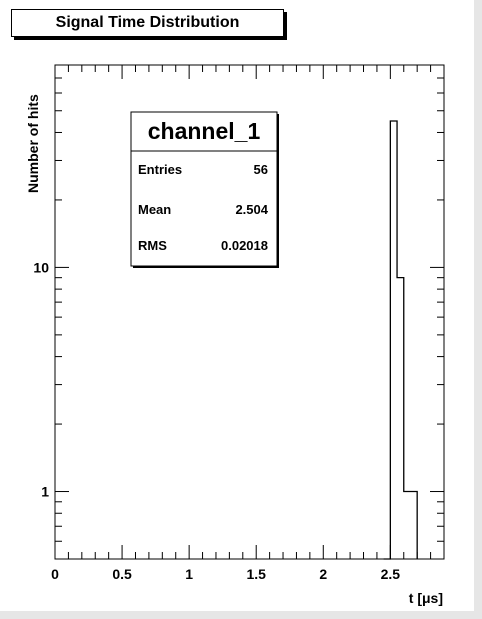 This screenshot has width=482, height=619. What do you see at coordinates (154, 209) in the screenshot?
I see `stats-mean-label: Mean` at bounding box center [154, 209].